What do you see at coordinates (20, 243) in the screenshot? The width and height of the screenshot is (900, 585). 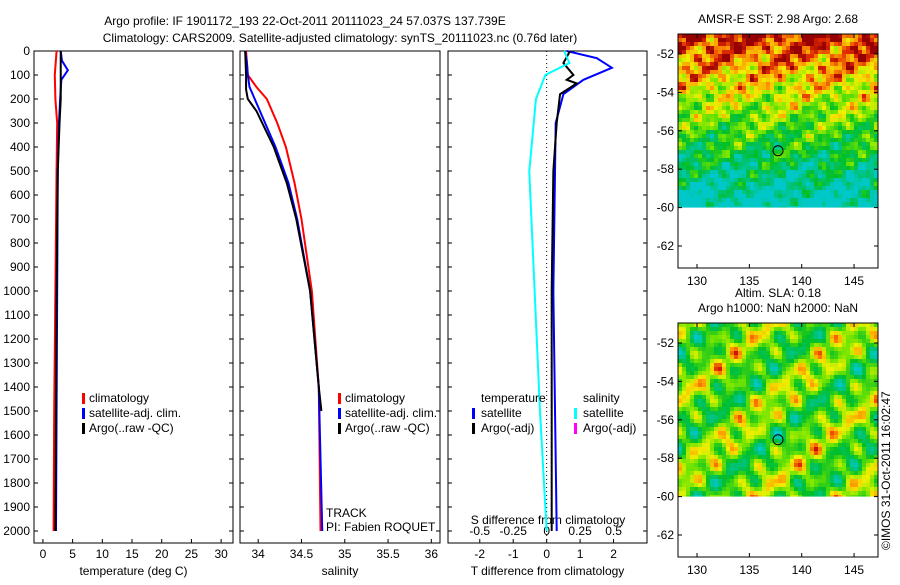 I see `y-tick-label: 800` at bounding box center [20, 243].